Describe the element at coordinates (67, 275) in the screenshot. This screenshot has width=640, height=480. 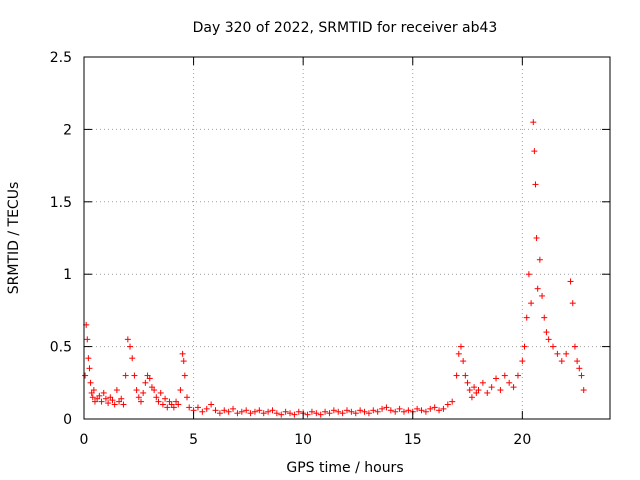
I see `y-tick-label: 1` at that location.